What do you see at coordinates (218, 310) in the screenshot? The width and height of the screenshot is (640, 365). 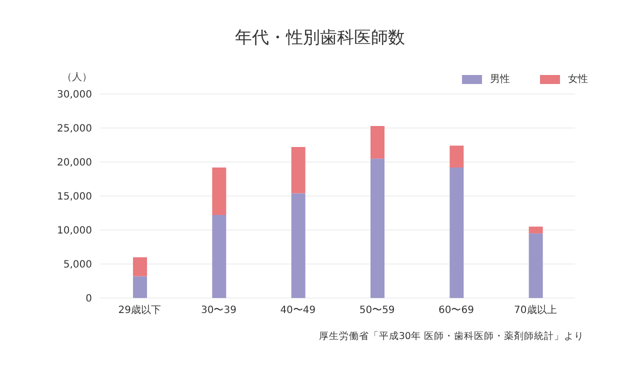 I see `x-tick-label: 30〜39` at bounding box center [218, 310].